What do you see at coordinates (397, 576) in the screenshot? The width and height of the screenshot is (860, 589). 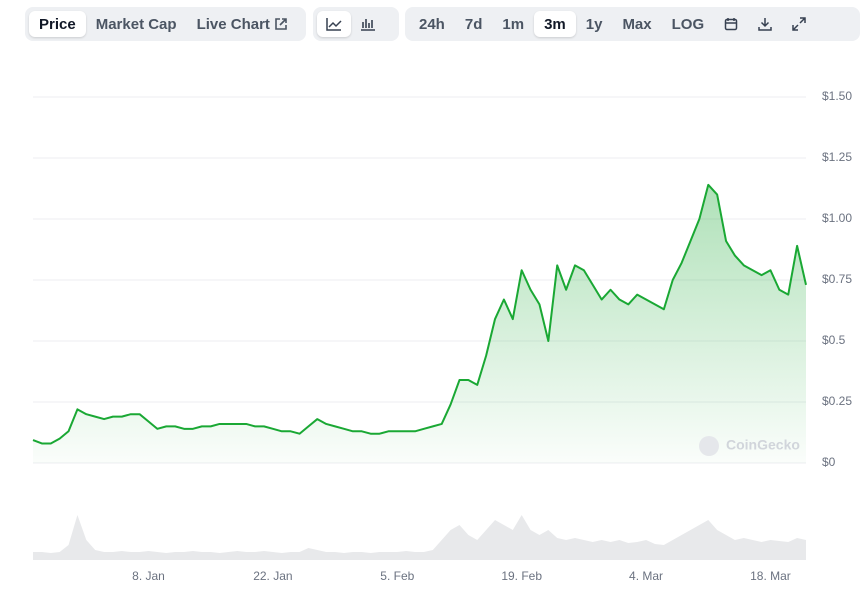 I see `x-tick-label: 5. Feb` at bounding box center [397, 576].